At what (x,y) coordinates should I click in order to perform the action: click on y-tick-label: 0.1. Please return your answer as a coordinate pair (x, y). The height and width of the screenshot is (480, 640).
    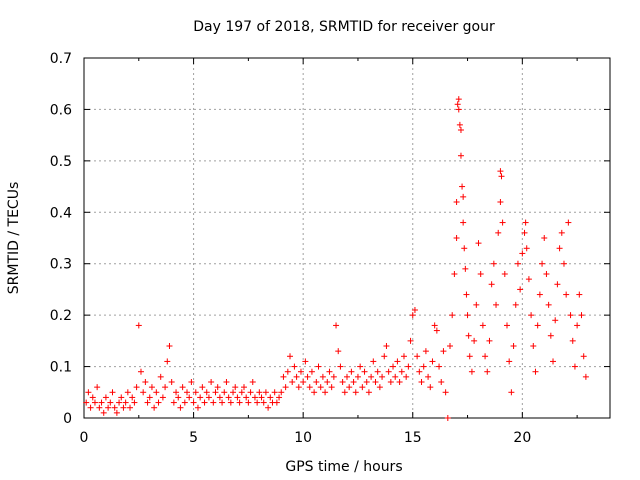
    Looking at the image, I should click on (61, 368).